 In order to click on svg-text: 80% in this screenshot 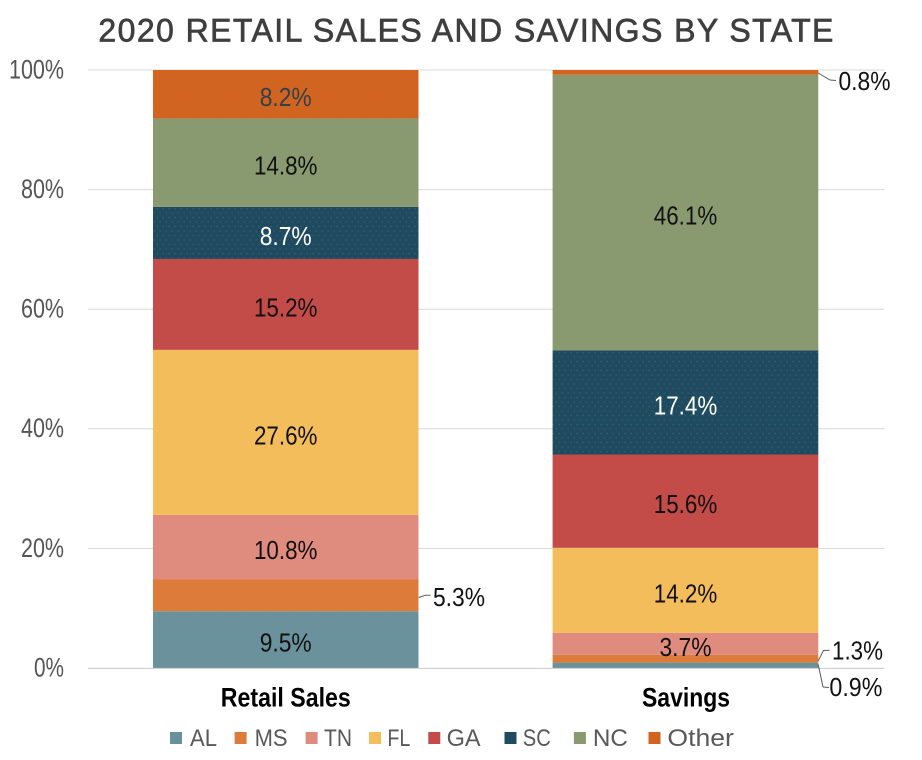, I will do `click(42, 189)`.